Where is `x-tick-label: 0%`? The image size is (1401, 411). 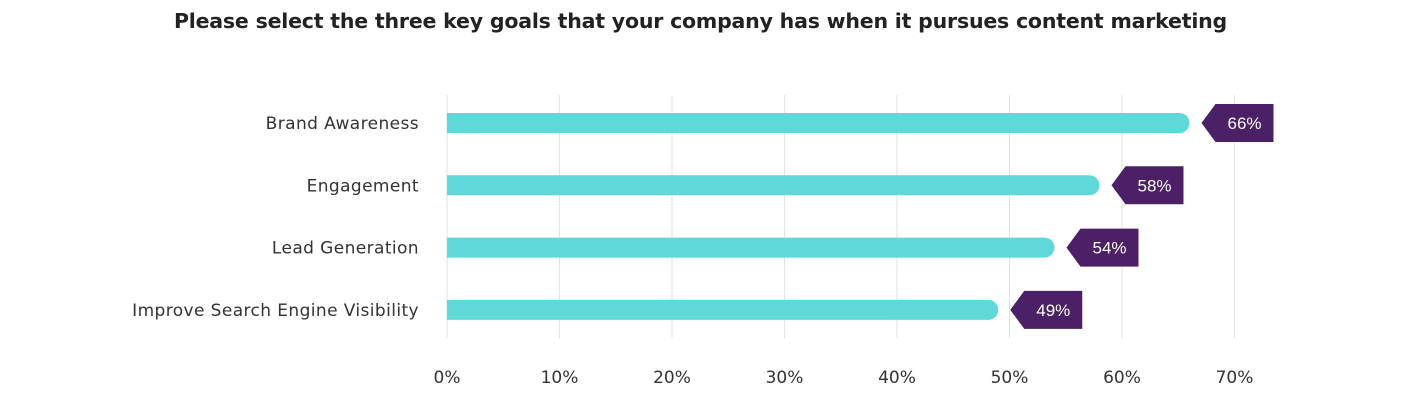
x-tick-label: 0% is located at coordinates (447, 378).